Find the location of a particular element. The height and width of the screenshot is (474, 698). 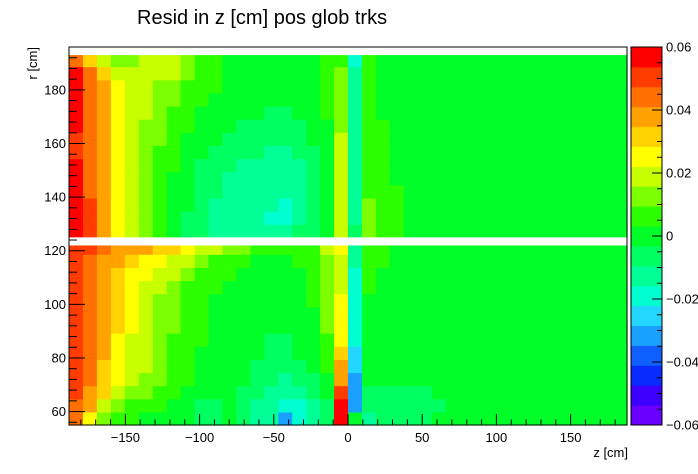

y-tick-label: 180 is located at coordinates (55, 89).